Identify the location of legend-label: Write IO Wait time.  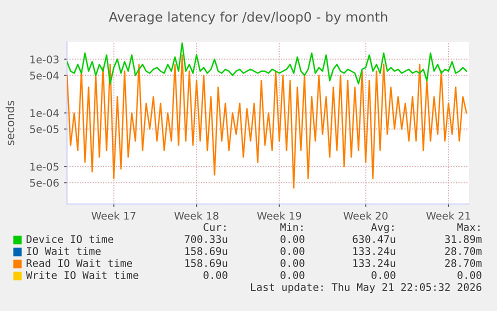
(82, 275).